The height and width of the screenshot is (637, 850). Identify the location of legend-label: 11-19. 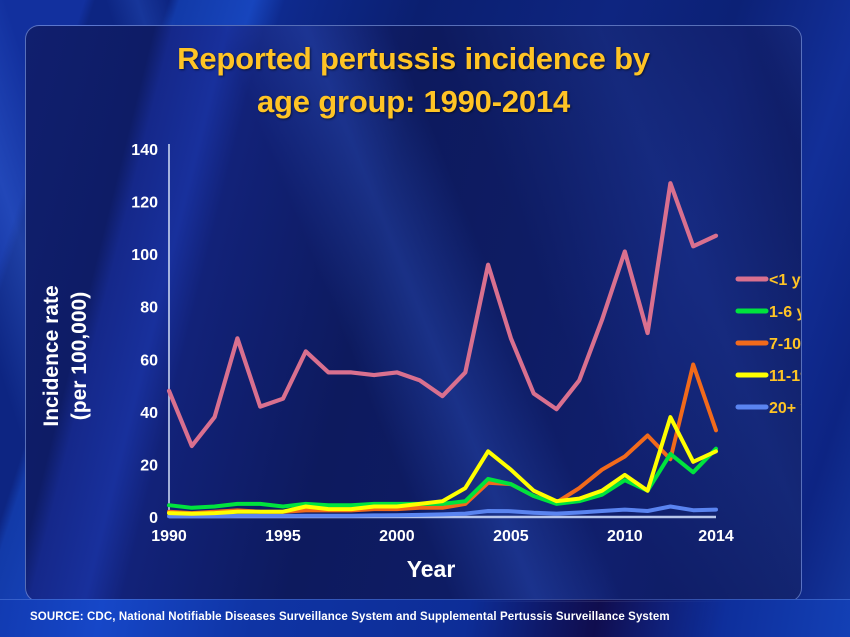
(785, 376).